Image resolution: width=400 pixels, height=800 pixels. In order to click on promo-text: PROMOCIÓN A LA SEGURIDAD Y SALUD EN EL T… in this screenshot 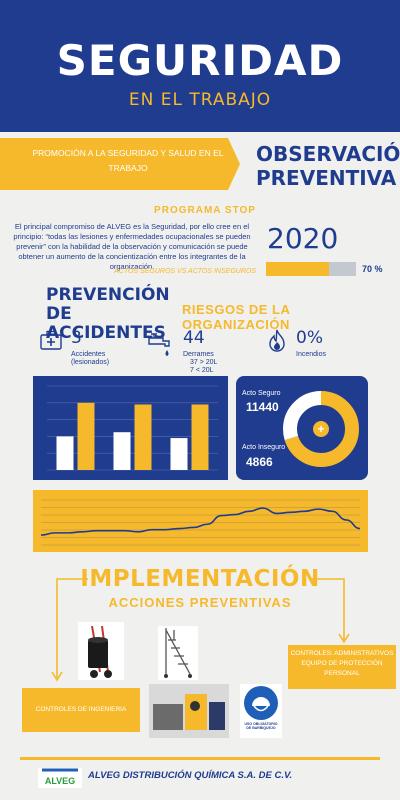, I will do `click(128, 160)`.